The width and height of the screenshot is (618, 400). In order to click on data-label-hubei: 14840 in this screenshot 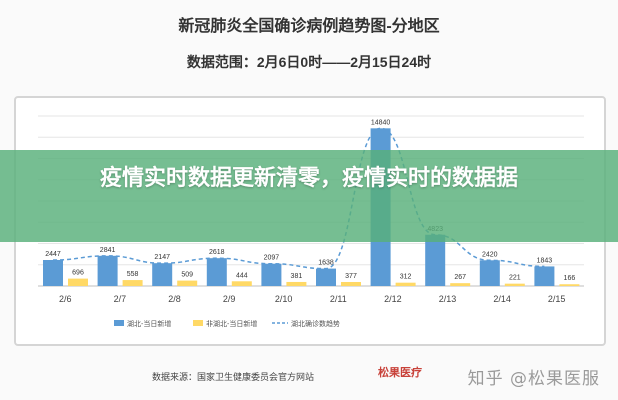, I will do `click(381, 122)`.